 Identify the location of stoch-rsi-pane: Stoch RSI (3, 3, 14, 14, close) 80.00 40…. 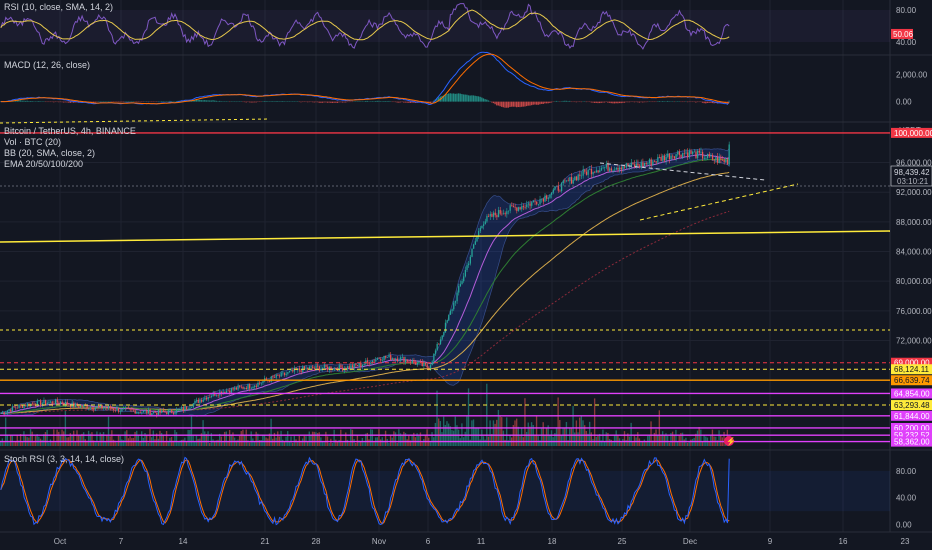
(458, 492).